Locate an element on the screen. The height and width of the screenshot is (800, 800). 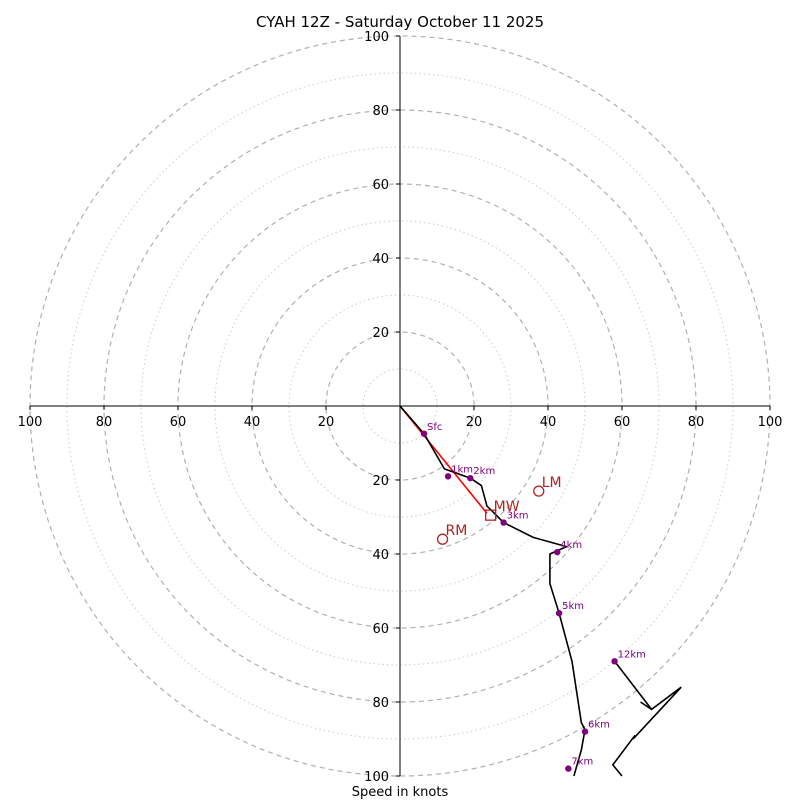
height-marker-4km is located at coordinates (557, 552).